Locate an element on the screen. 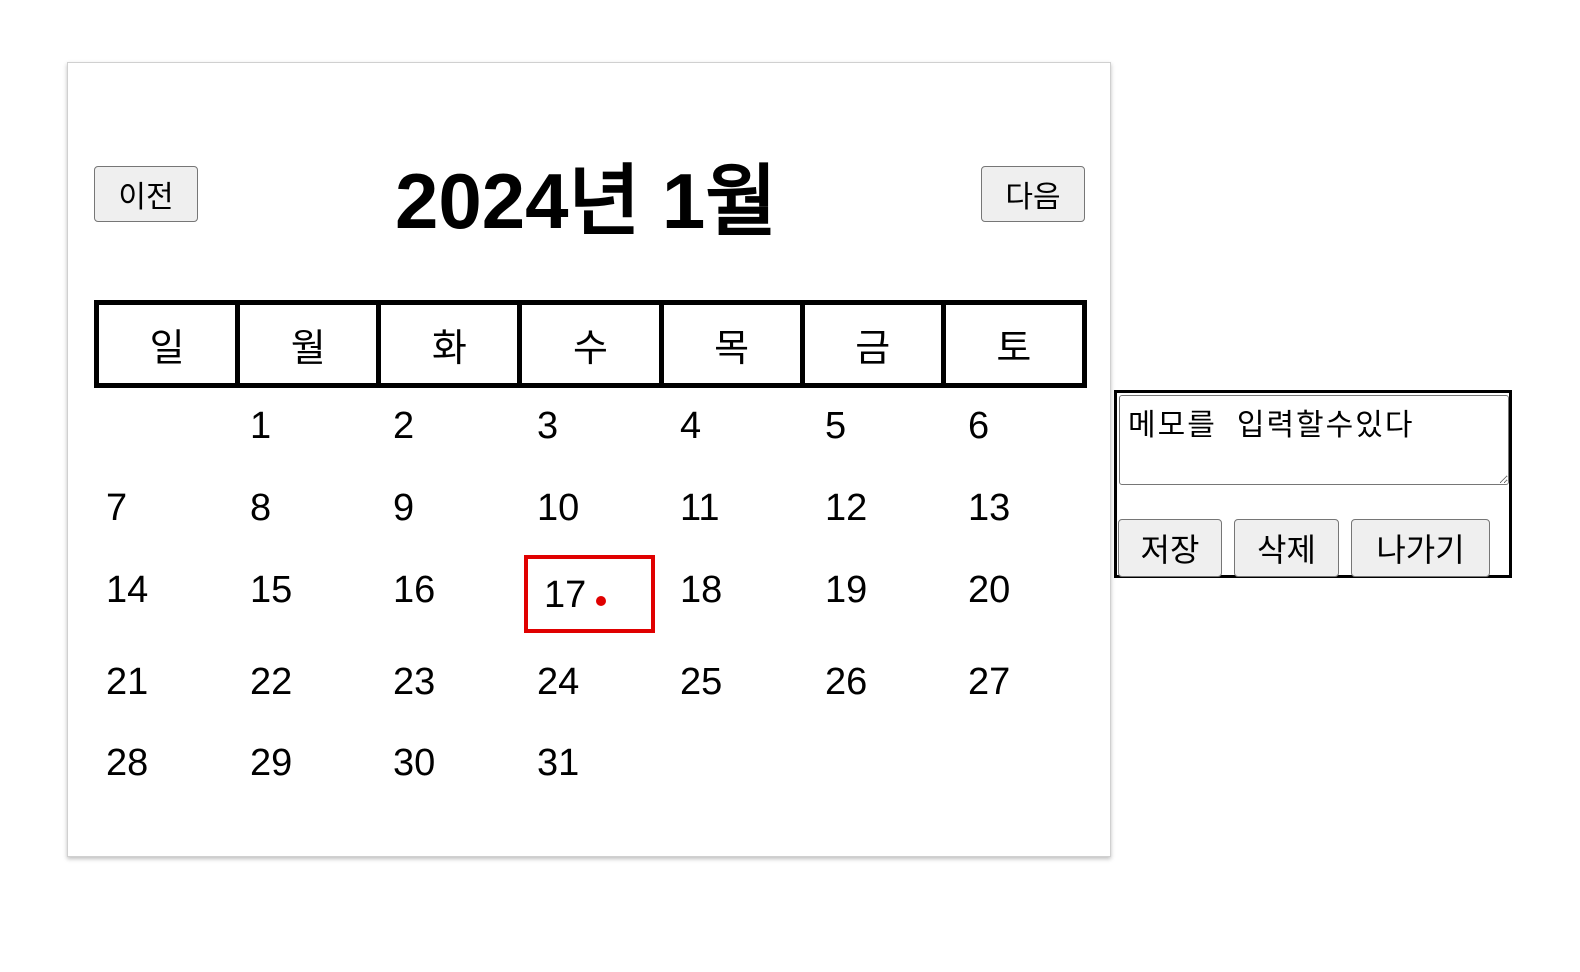 The image size is (1580, 972). day-cell: 10 is located at coordinates (558, 508).